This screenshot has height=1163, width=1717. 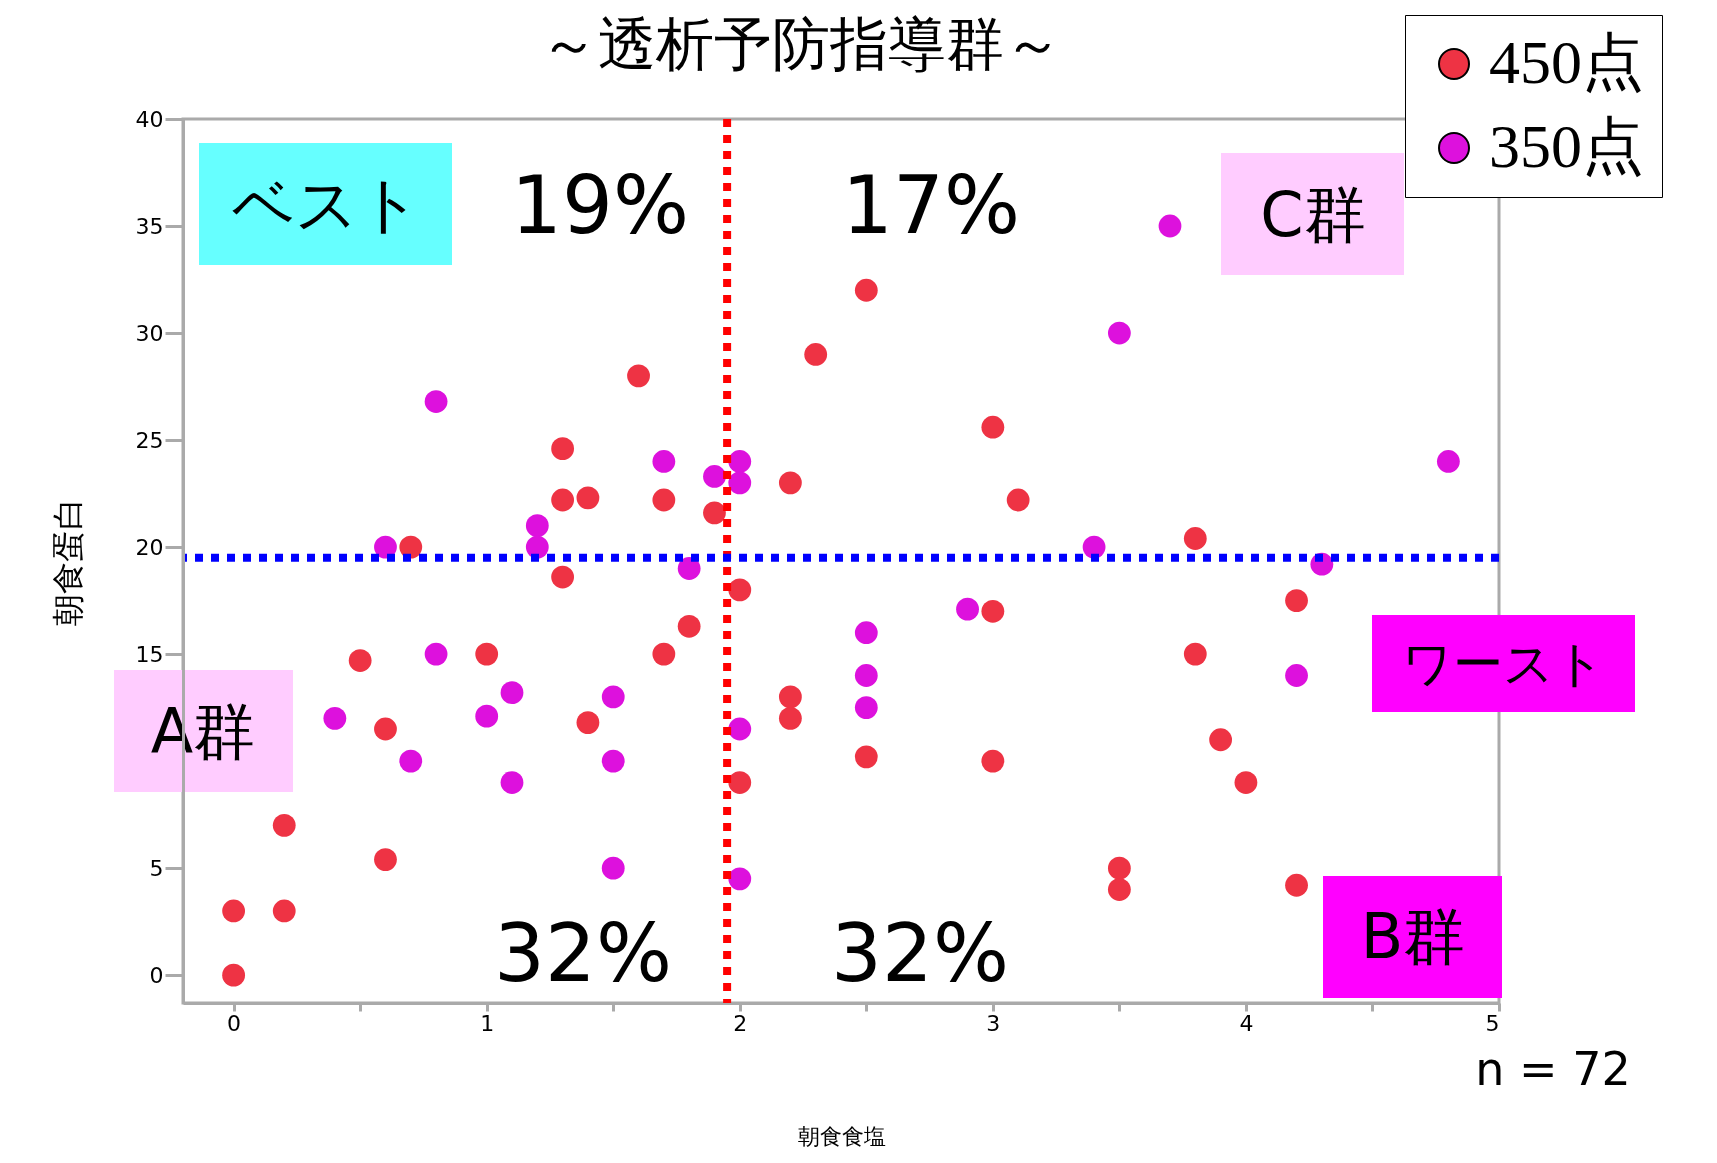 I want to click on x-tick-label: 2, so click(x=740, y=1023).